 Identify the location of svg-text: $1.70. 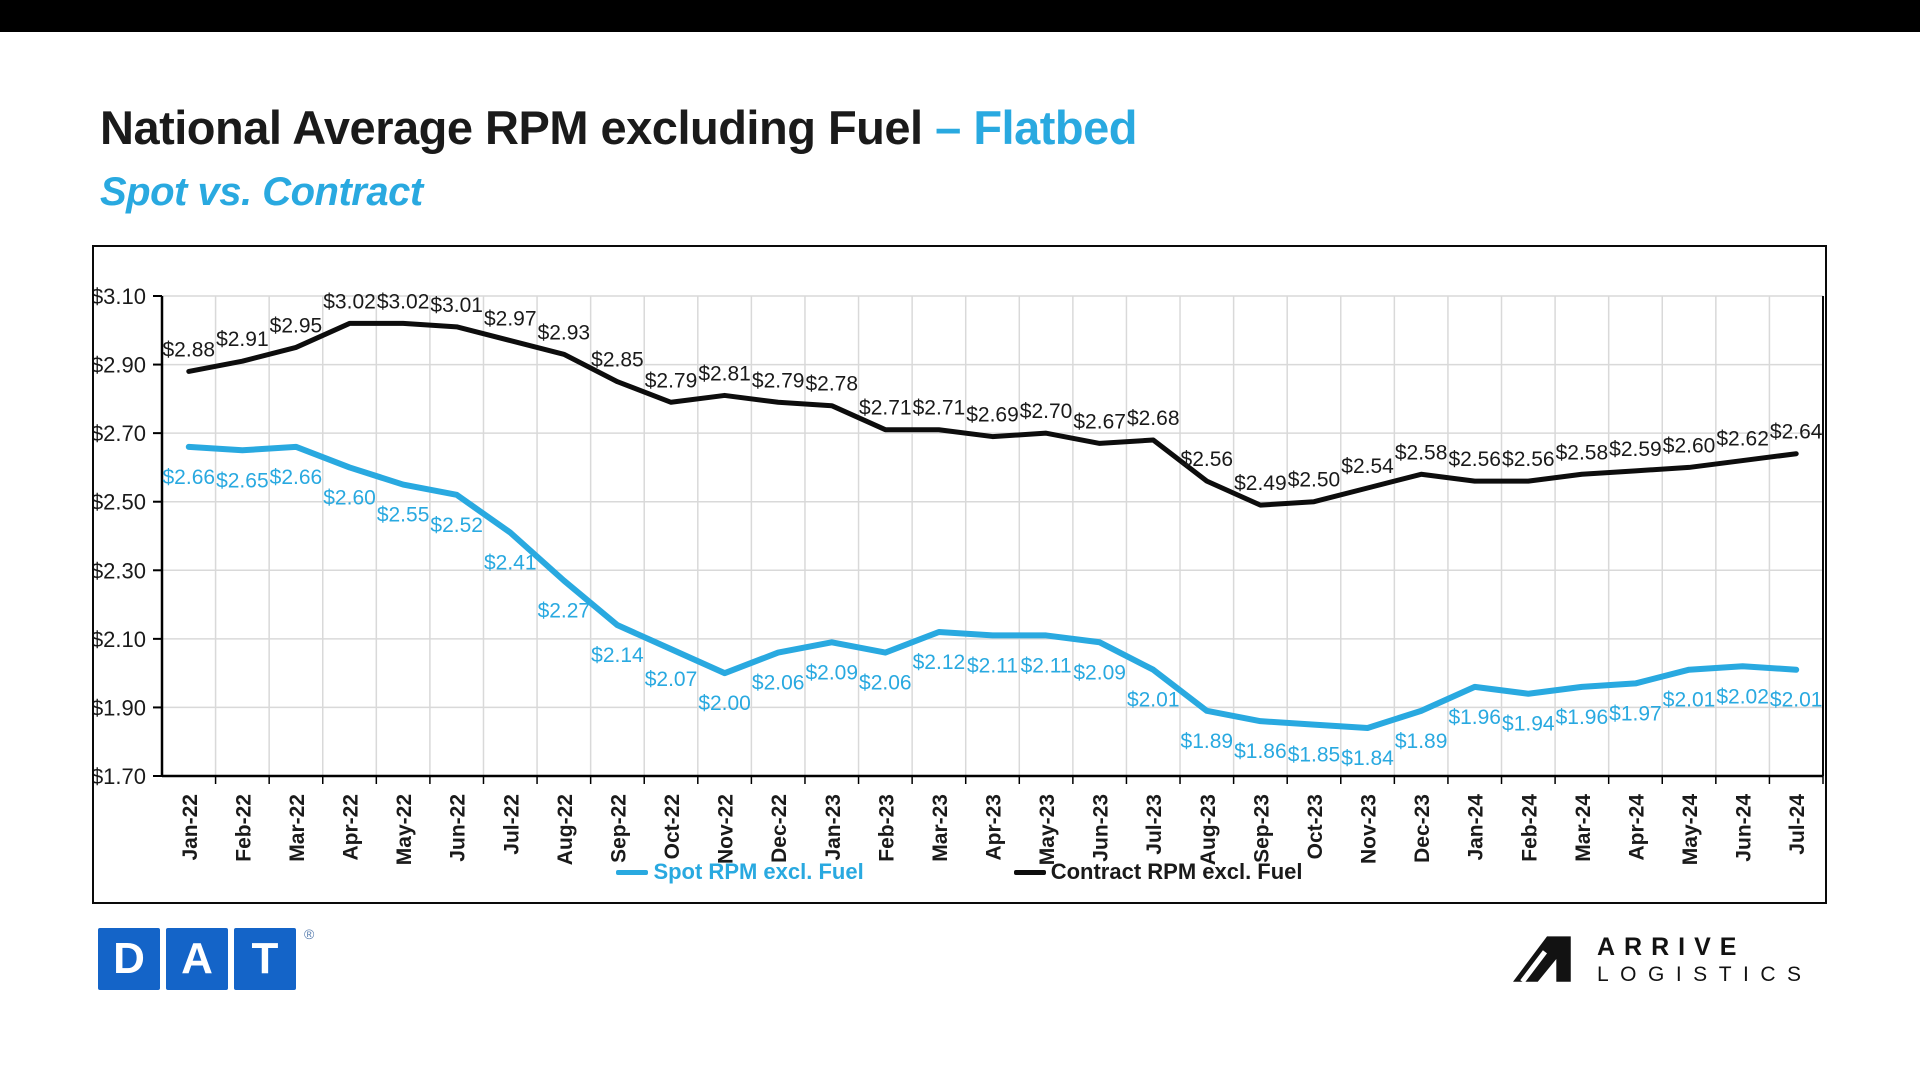
(120, 776).